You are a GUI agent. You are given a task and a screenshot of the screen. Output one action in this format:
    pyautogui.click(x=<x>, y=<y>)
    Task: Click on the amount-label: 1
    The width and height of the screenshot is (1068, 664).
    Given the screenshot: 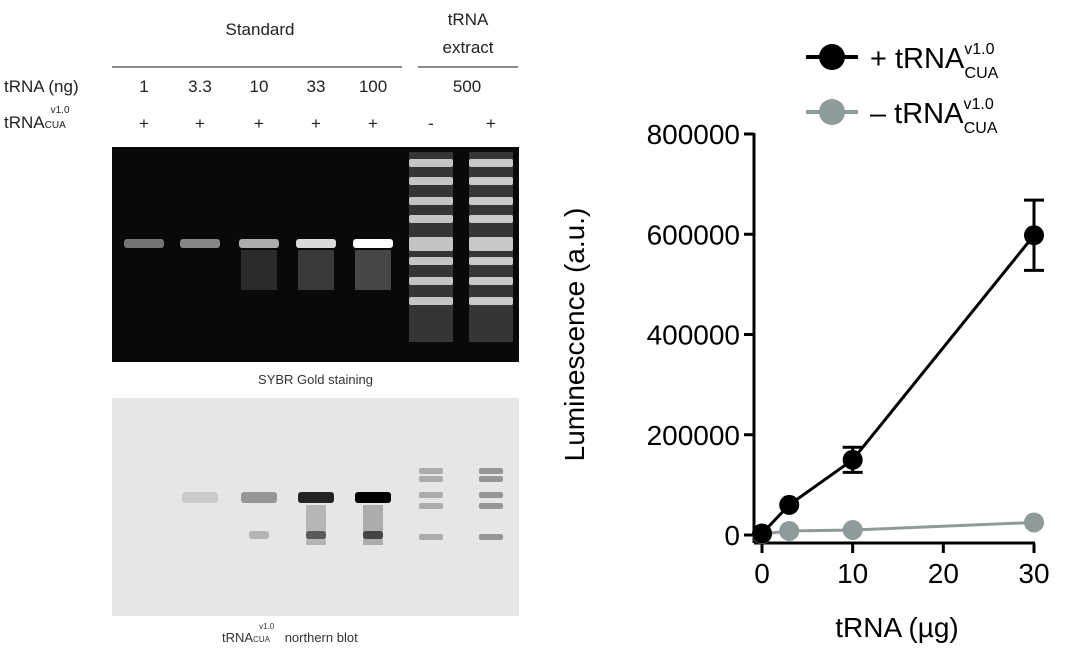 What is the action you would take?
    pyautogui.click(x=144, y=86)
    